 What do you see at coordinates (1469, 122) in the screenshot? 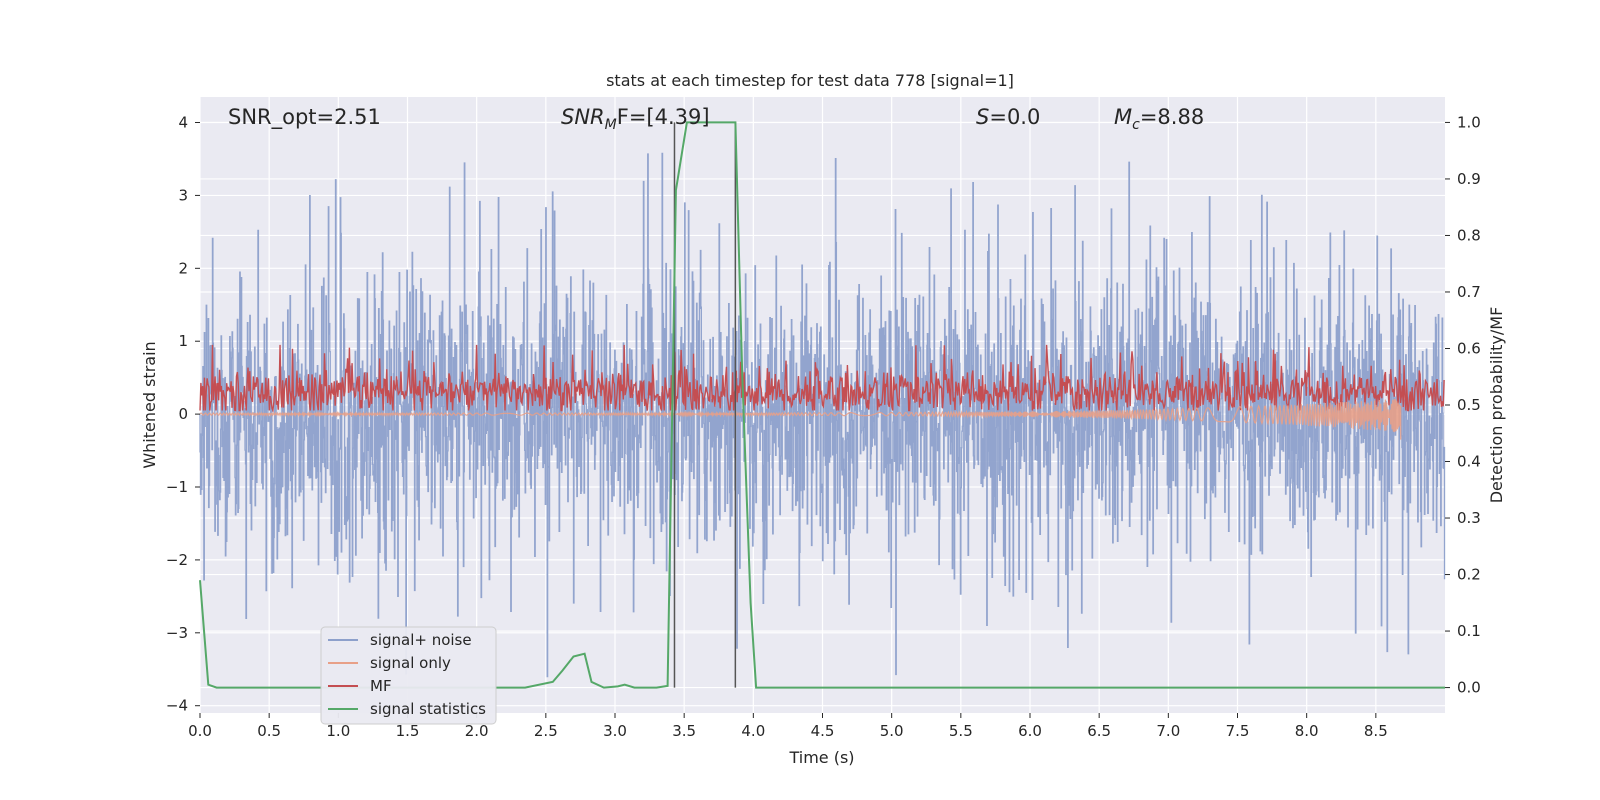
I see `y-right-tick-label: 1.0` at bounding box center [1469, 122].